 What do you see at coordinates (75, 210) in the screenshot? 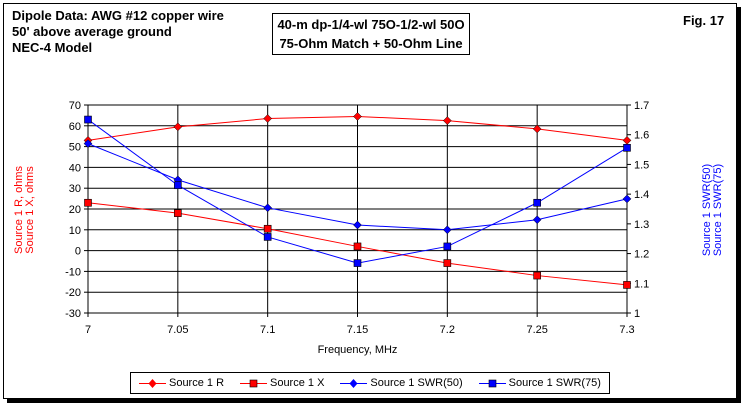
I see `y-tick-label-left: 20` at bounding box center [75, 210].